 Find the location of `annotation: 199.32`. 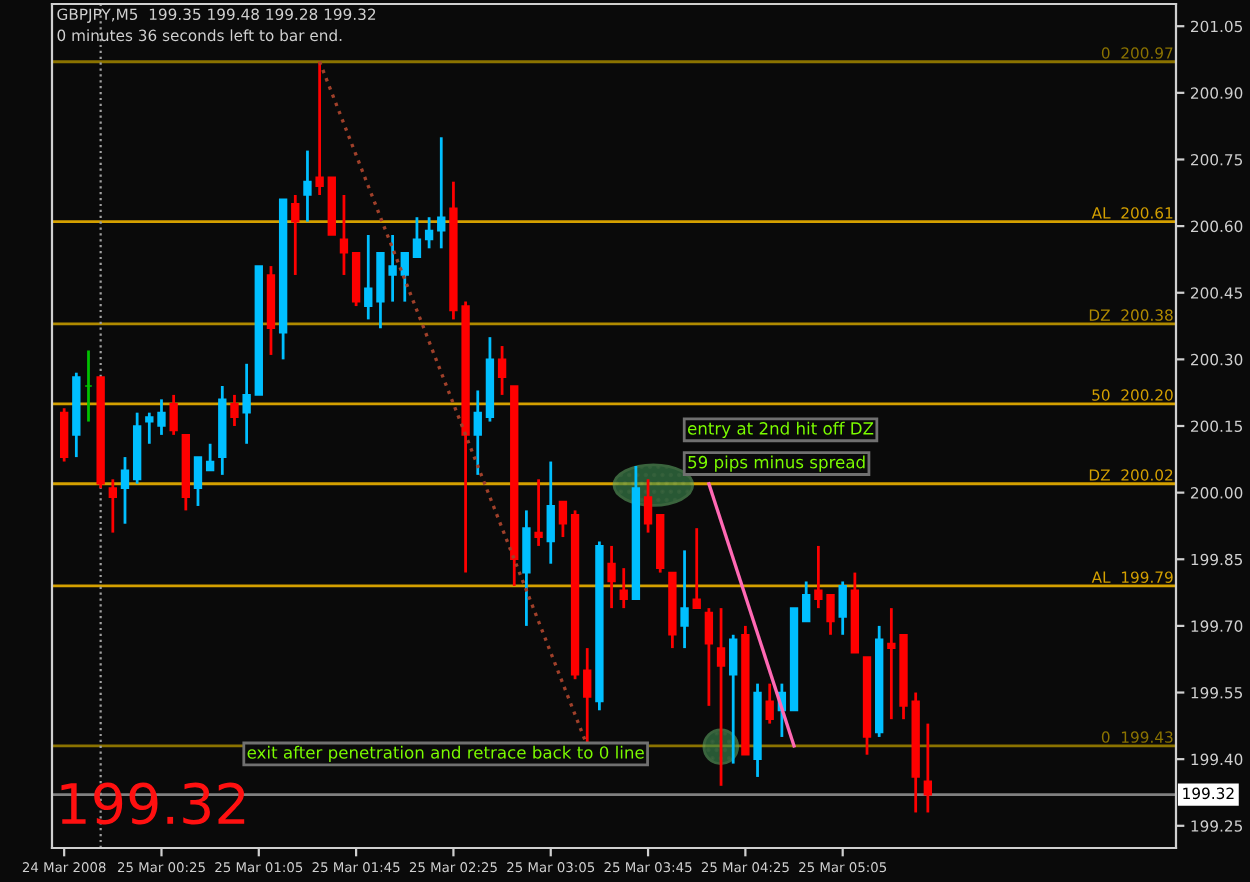

annotation: 199.32 is located at coordinates (153, 803).